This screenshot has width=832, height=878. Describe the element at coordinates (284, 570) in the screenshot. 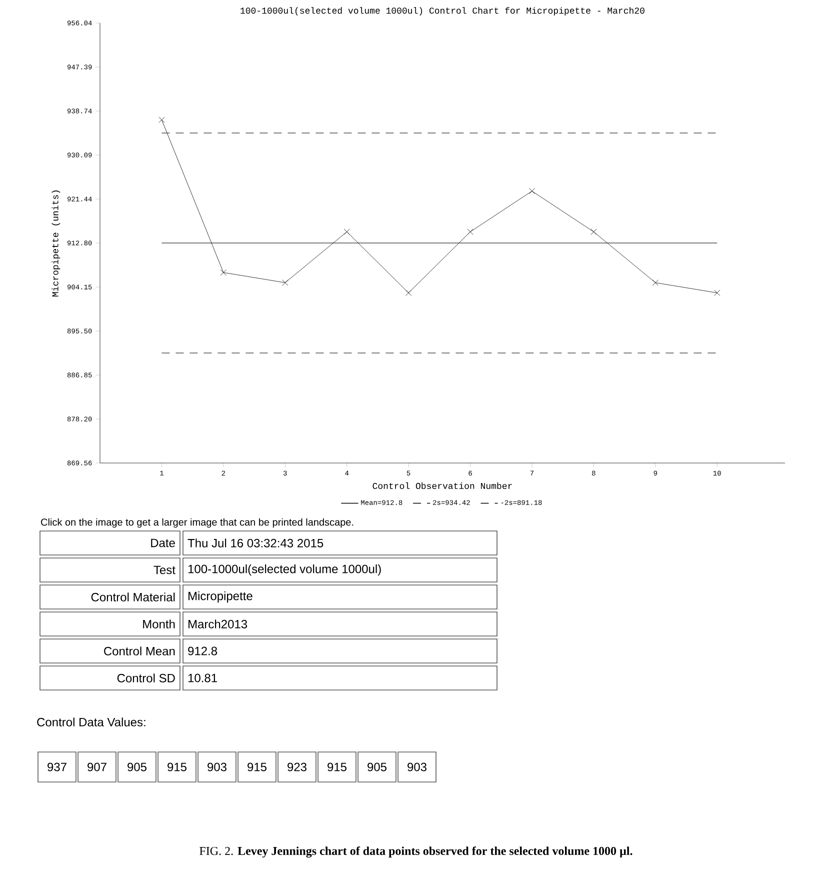

I see `text: 100-1000ul(selected volume 1000ul)` at that location.